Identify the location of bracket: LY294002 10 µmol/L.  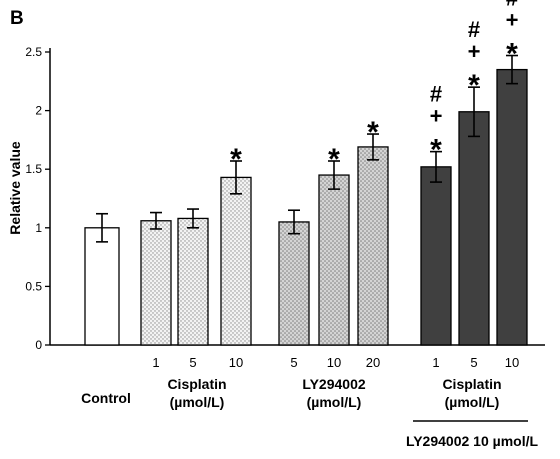
(472, 434).